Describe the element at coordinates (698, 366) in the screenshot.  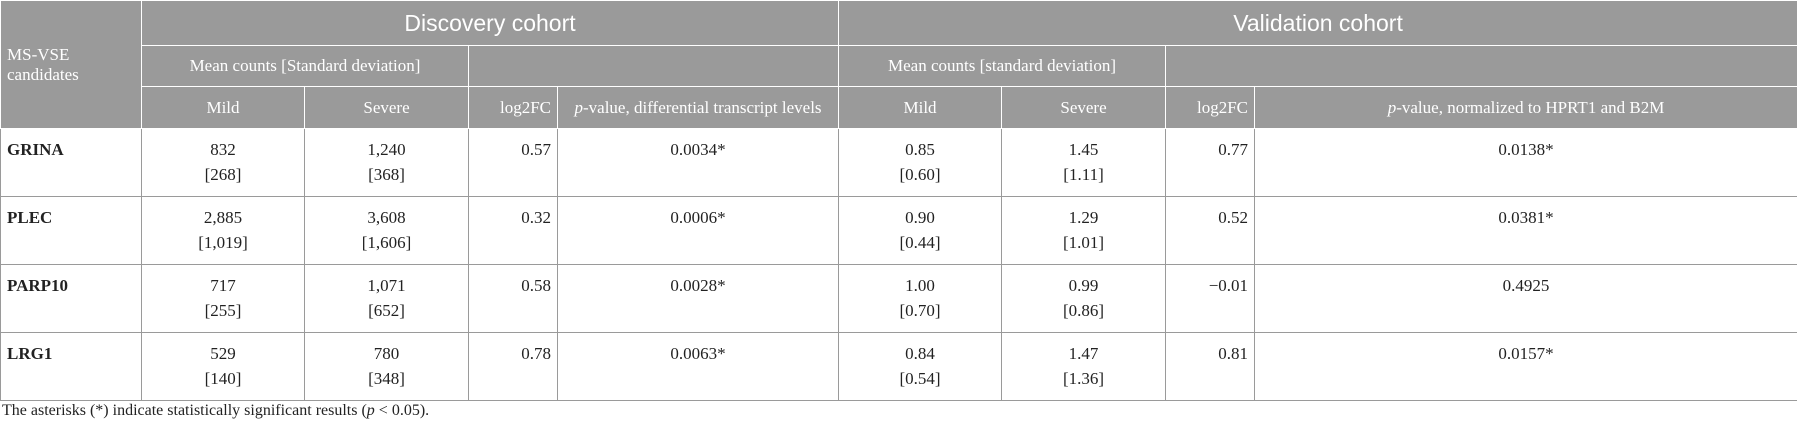
I see `discovery-pvalue-cell: 0.0063*` at that location.